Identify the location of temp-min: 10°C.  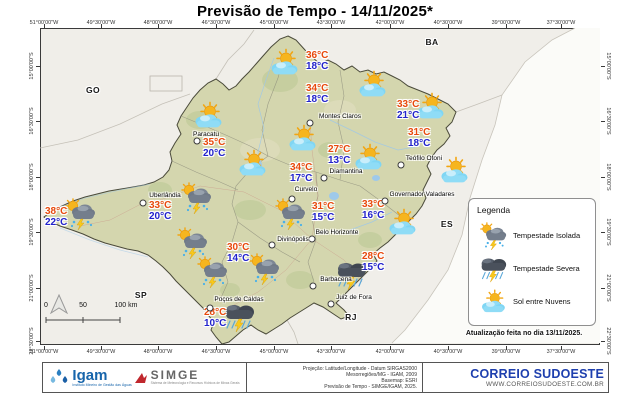
(215, 323).